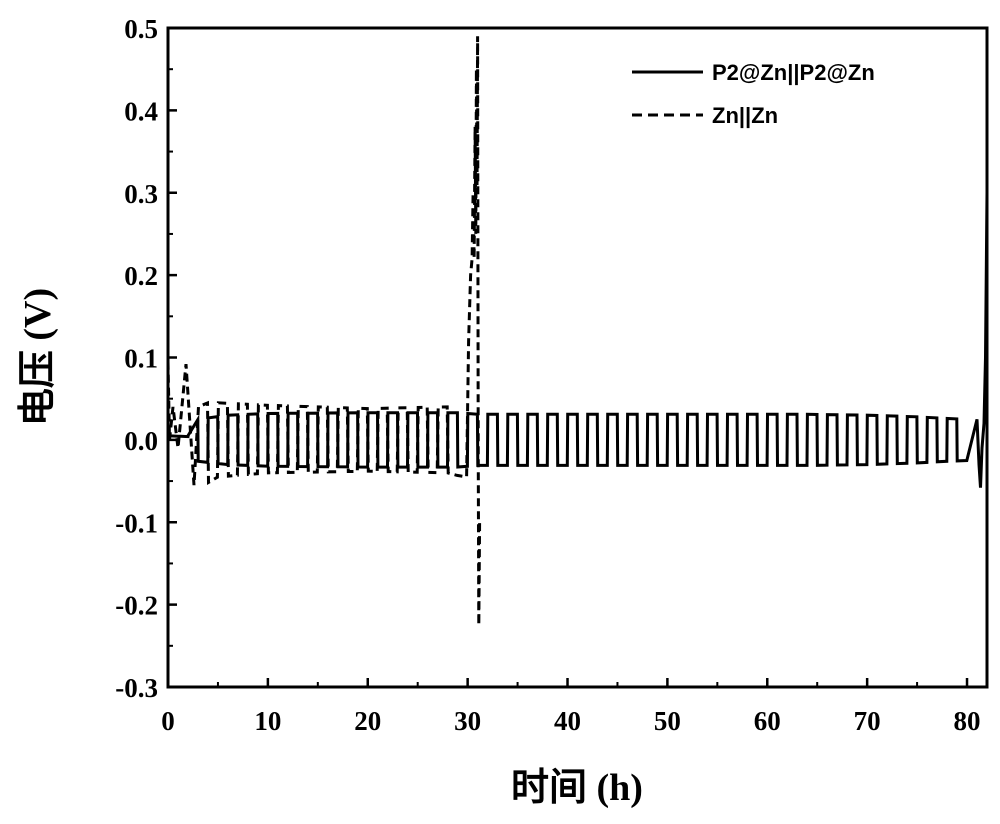 The width and height of the screenshot is (1000, 824). What do you see at coordinates (577, 788) in the screenshot?
I see `x-axis-title: 时间 (h)` at bounding box center [577, 788].